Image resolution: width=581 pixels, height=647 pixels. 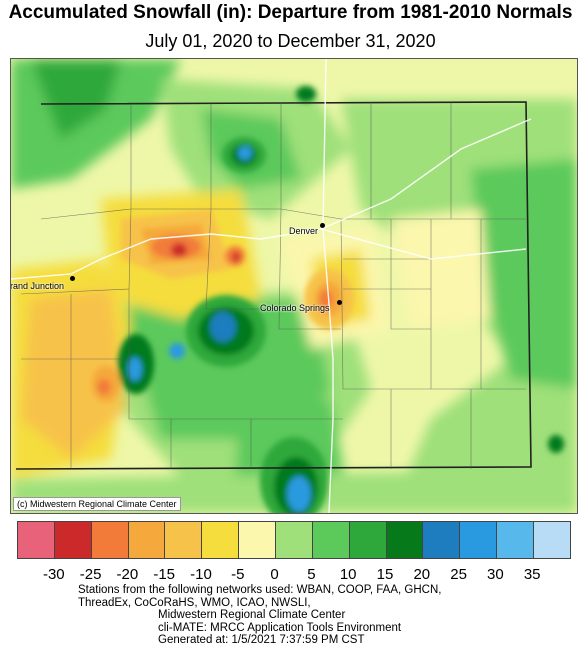 I want to click on footer-generated-time: Generated at: 1/5/2021 7:37:59 PM CST, so click(x=261, y=640).